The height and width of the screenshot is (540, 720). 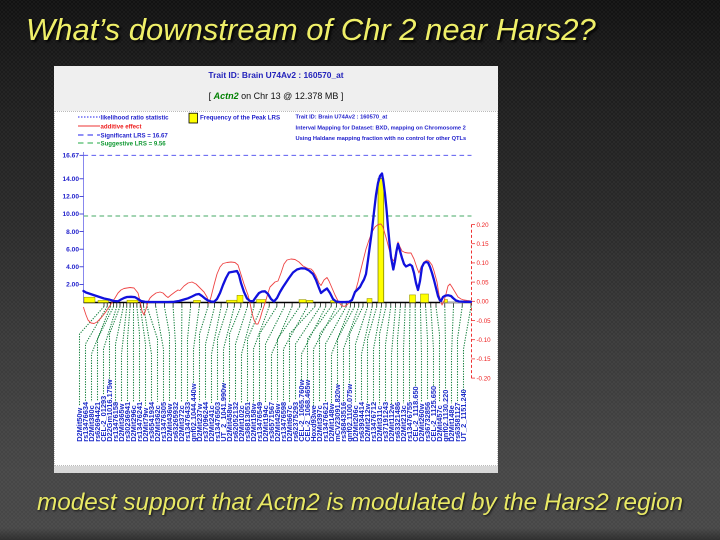 What do you see at coordinates (484, 321) in the screenshot?
I see `svg-text: -0.05` at bounding box center [484, 321].